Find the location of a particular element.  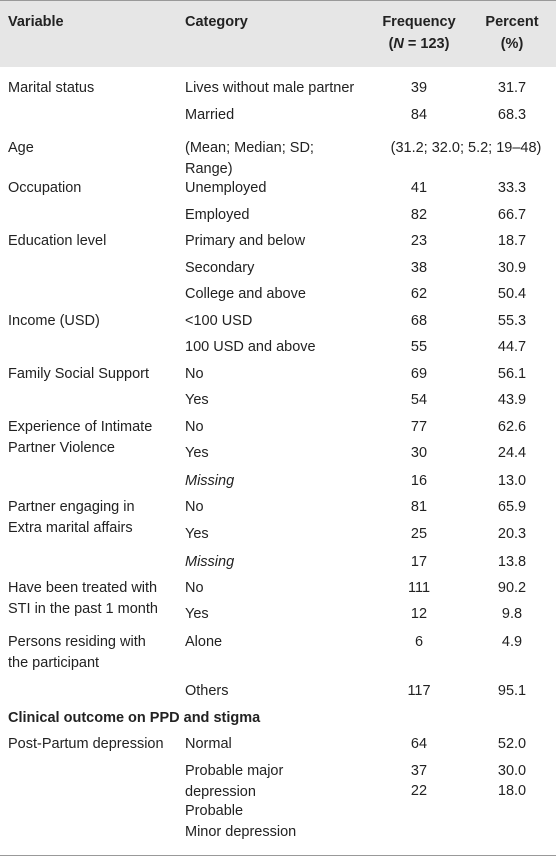

summary-cell: (31.2; 32.0; 5.2; 19–48) is located at coordinates (466, 148).